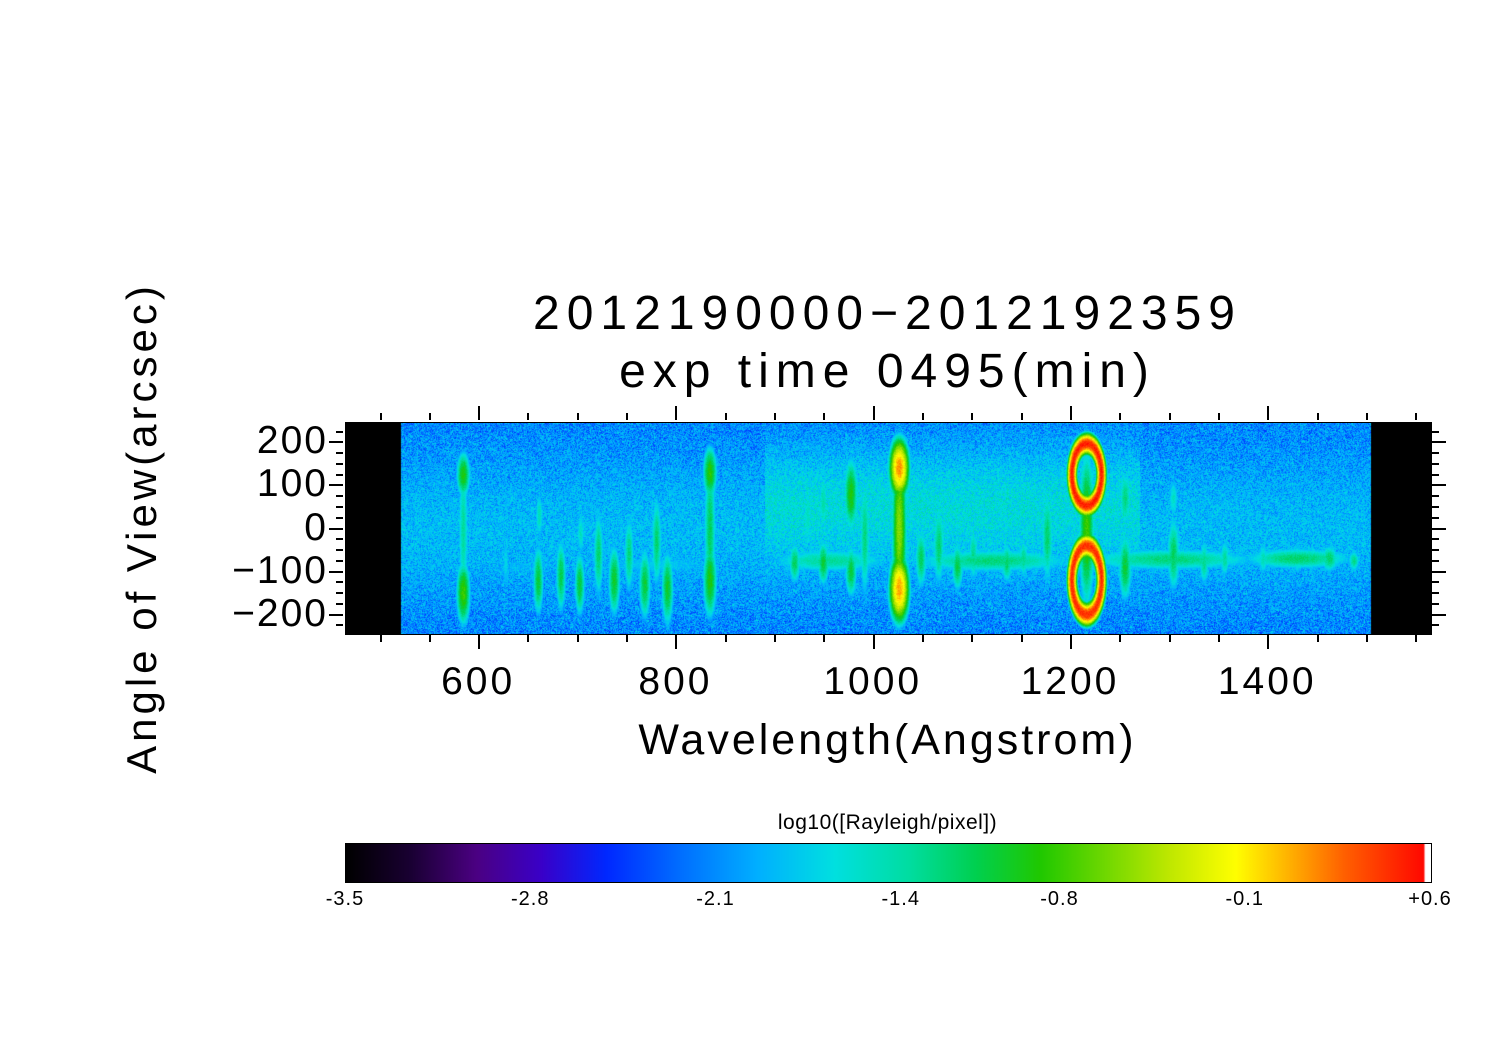 The height and width of the screenshot is (1058, 1497). I want to click on y-axis-label: Angle of View(arcsec), so click(141, 528).